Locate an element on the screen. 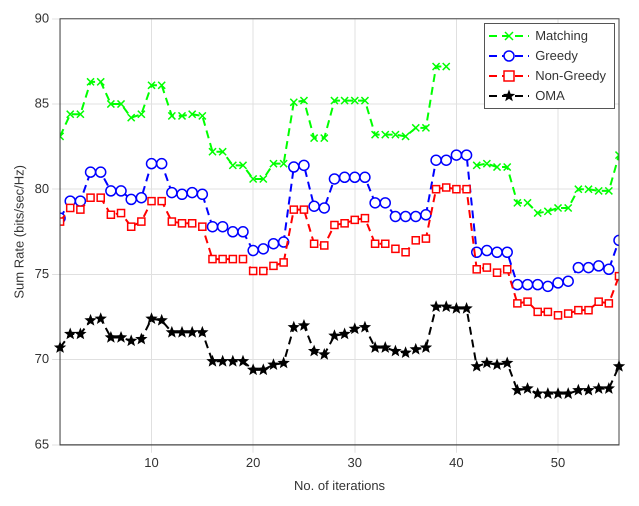 The image size is (639, 506). legend-label: Matching is located at coordinates (561, 36).